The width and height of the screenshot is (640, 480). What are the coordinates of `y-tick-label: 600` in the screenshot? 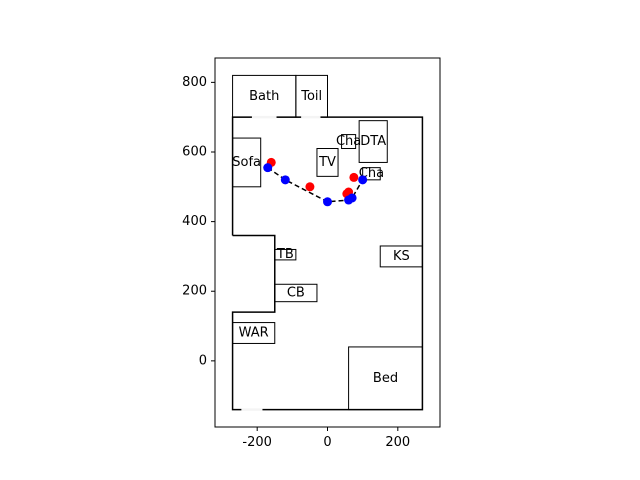 It's located at (194, 151).